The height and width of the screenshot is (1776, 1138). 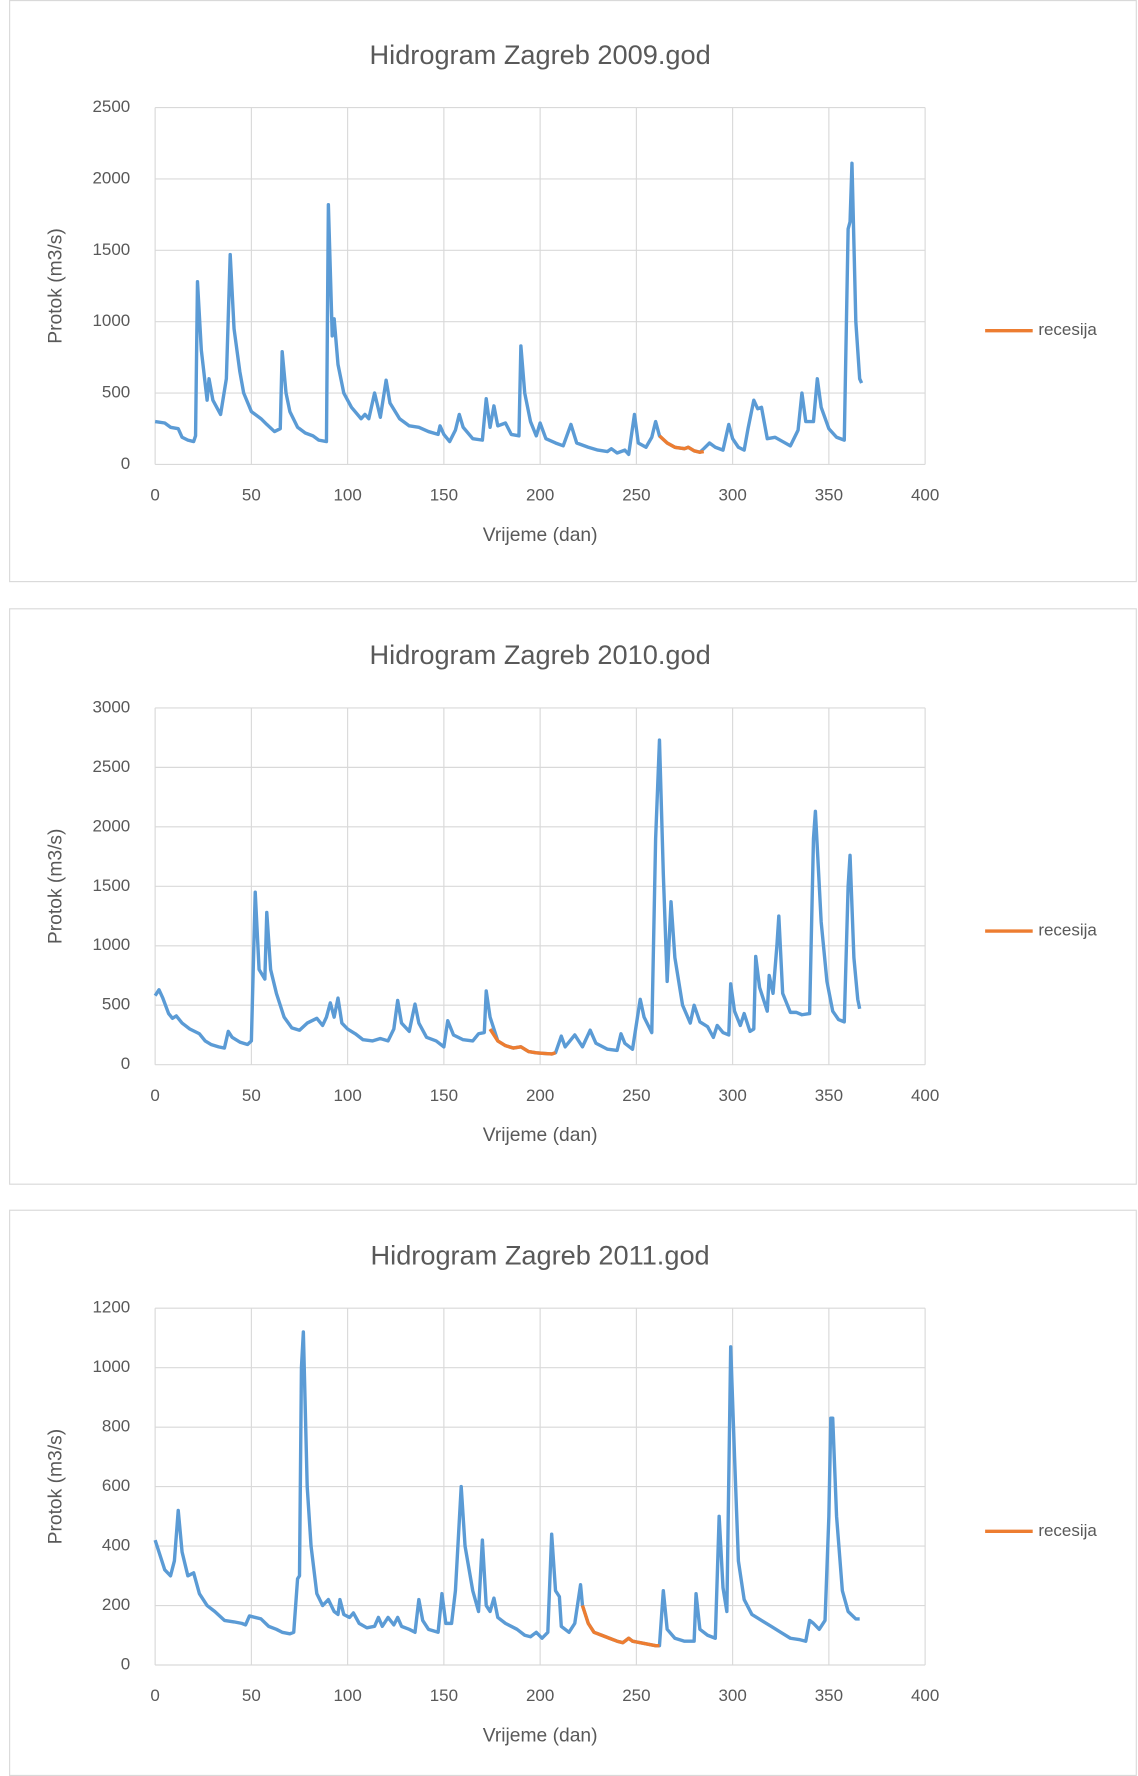 What do you see at coordinates (116, 1545) in the screenshot?
I see `y-tick-label: 400` at bounding box center [116, 1545].